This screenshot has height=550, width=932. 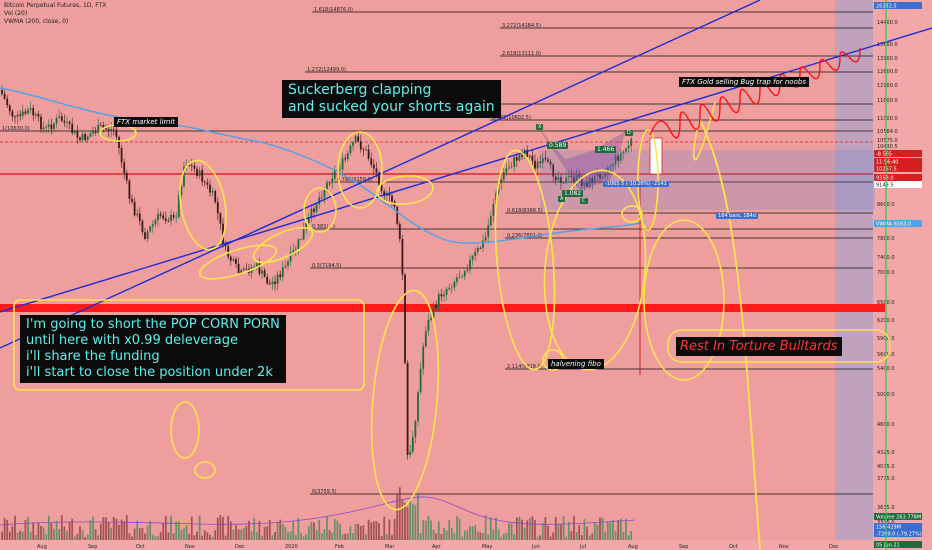 What do you see at coordinates (582, 547) in the screenshot?
I see `time-axis-label: Jul` at bounding box center [582, 547].